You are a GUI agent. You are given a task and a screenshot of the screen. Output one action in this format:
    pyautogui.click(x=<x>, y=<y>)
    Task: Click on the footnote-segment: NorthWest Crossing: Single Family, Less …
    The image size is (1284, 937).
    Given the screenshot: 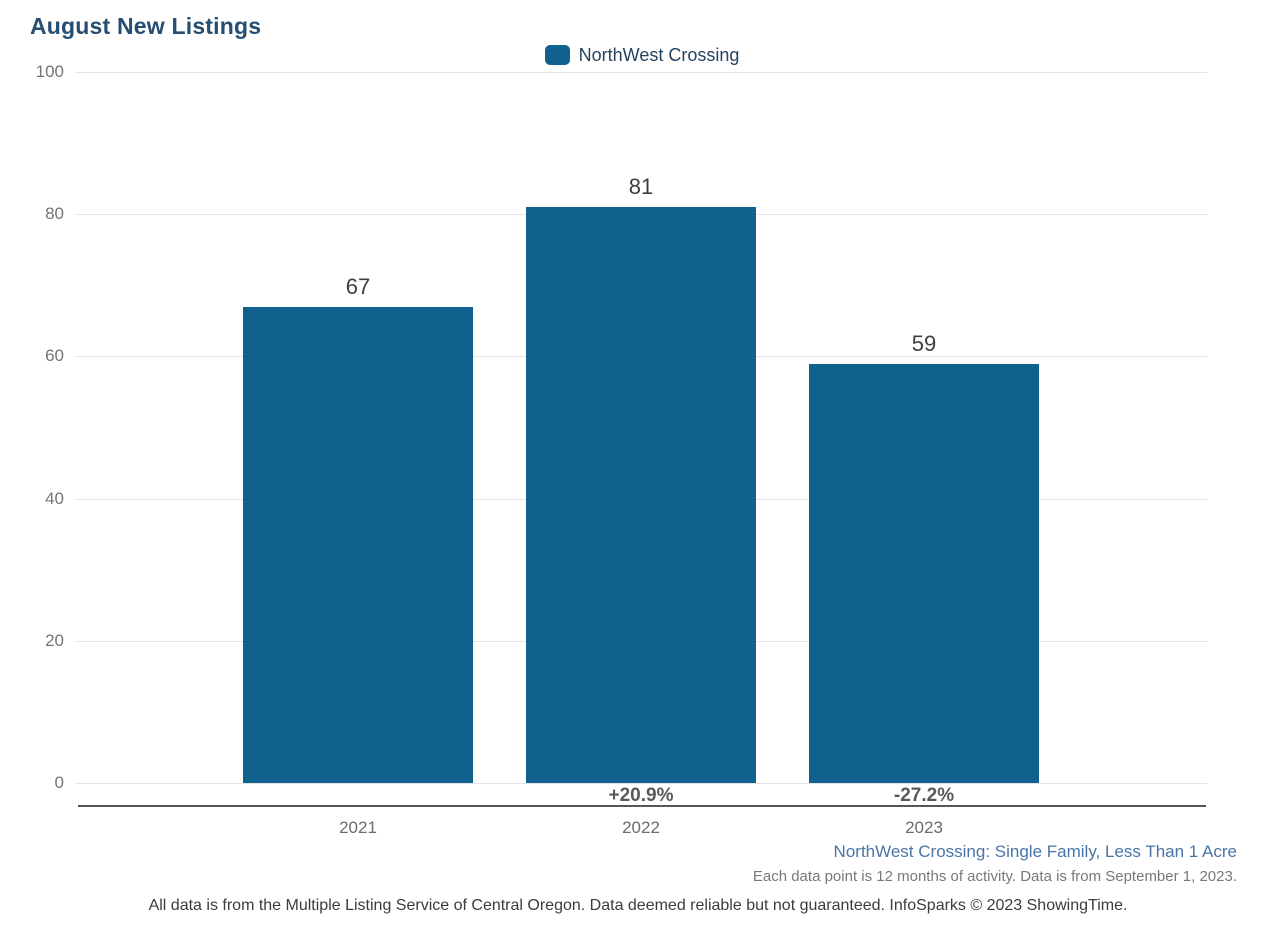 What is the action you would take?
    pyautogui.click(x=1035, y=851)
    